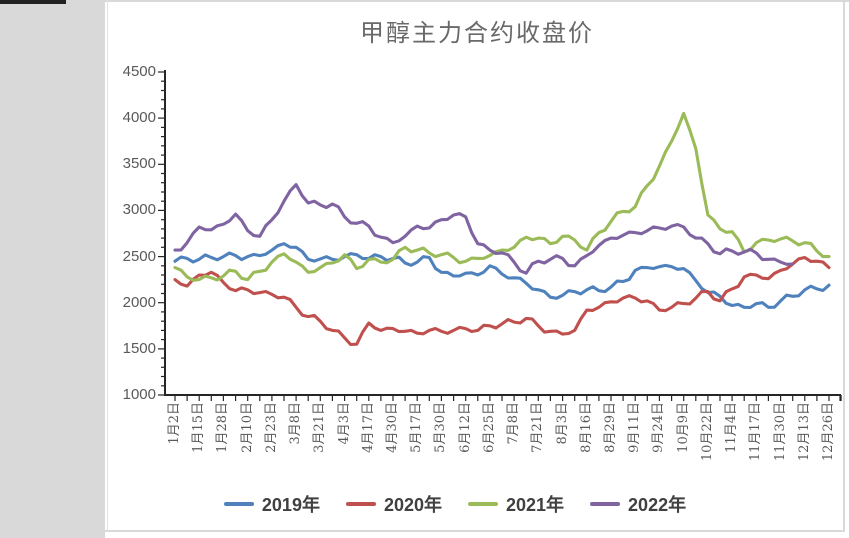  I want to click on x-axis-label: 2月10日, so click(247, 427).